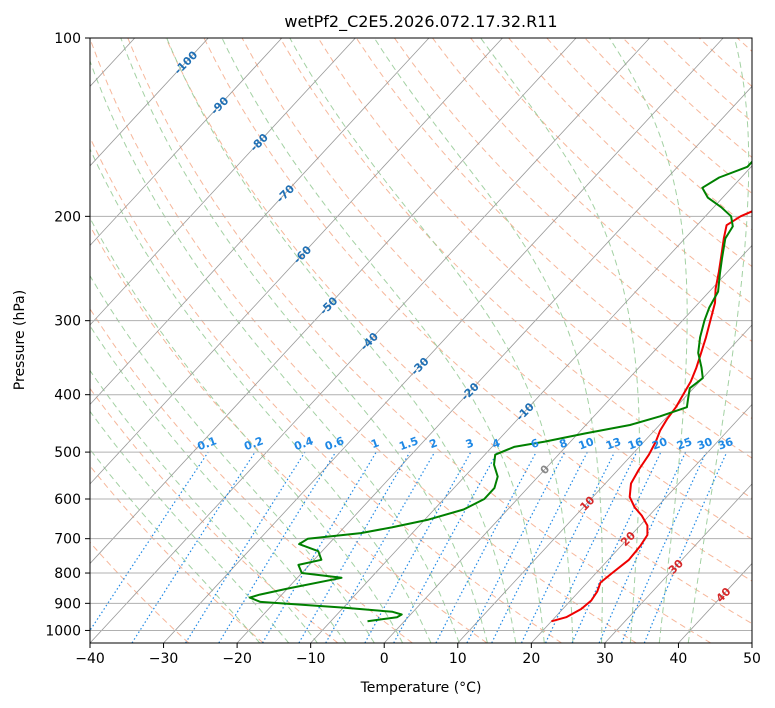 The width and height of the screenshot is (775, 708). Describe the element at coordinates (67, 500) in the screenshot. I see `y-tick-label: 600` at that location.